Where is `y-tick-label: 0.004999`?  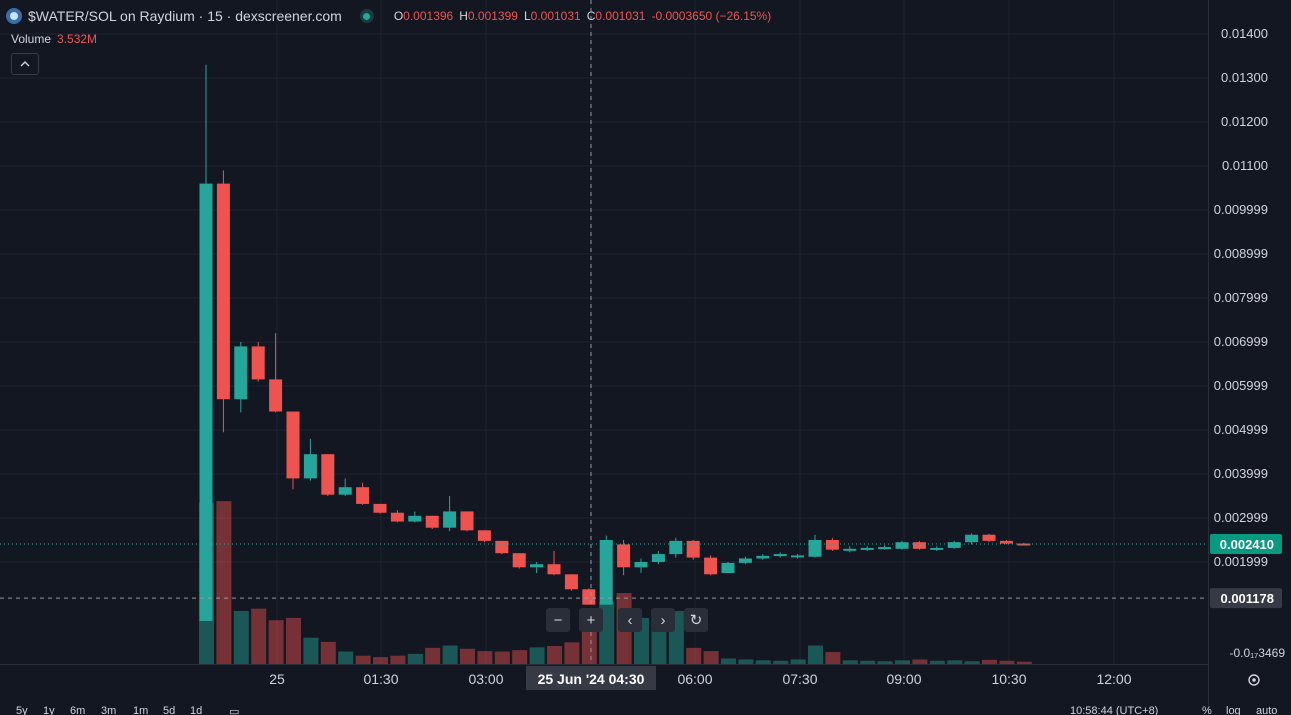 y-tick-label: 0.004999 is located at coordinates (1241, 429).